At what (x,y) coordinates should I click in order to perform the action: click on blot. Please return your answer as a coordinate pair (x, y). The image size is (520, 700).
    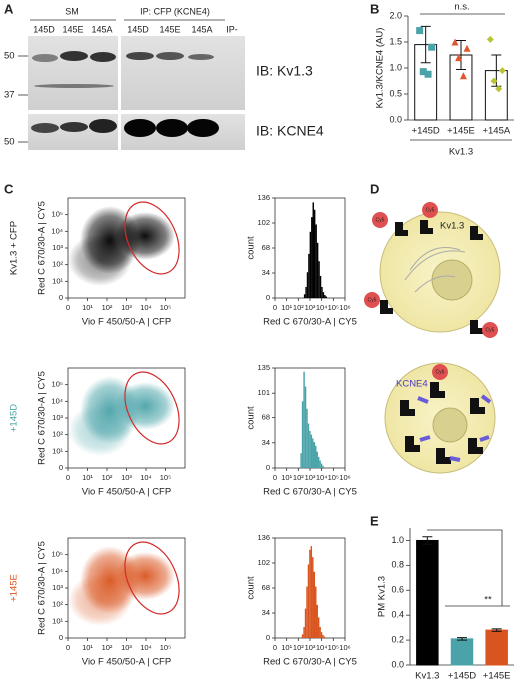
    Looking at the image, I should click on (183, 73).